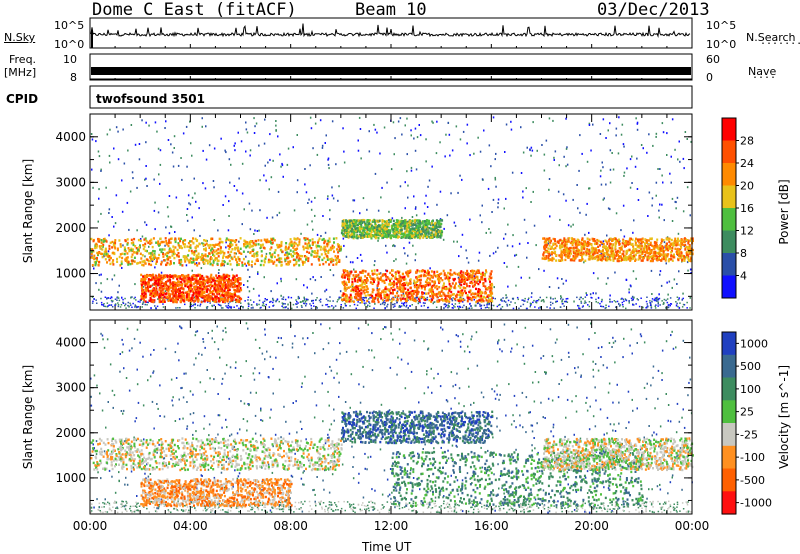 This screenshot has height=554, width=800. What do you see at coordinates (721, 25) in the screenshot?
I see `nsearch-tick-top: 10^5` at bounding box center [721, 25].